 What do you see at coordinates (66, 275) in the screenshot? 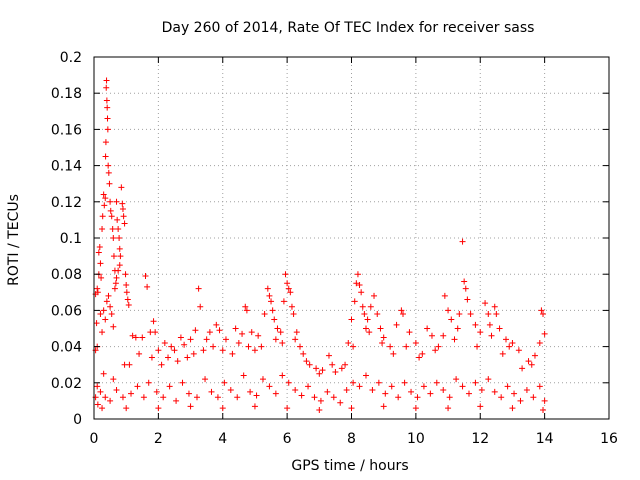
I see `y-tick-label: 0.08` at bounding box center [66, 275].